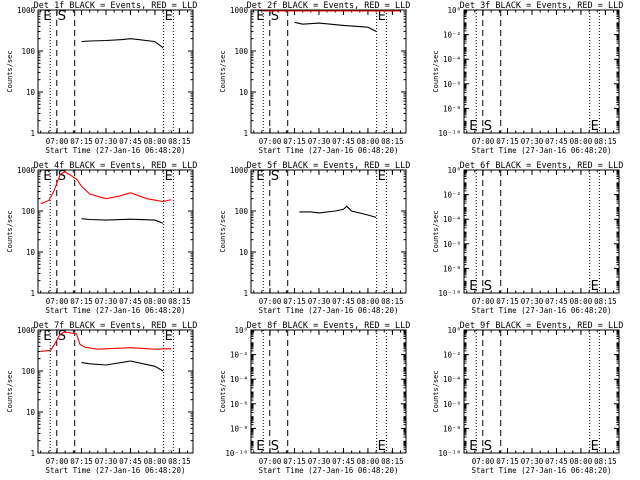 This screenshot has height=480, width=640. I want to click on chart-title: Det 5f BLACK = Events, RED = LLD, so click(329, 166).